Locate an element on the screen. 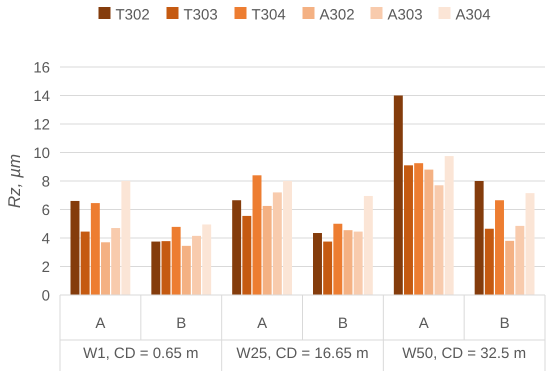  legend-label: A303 is located at coordinates (405, 15).